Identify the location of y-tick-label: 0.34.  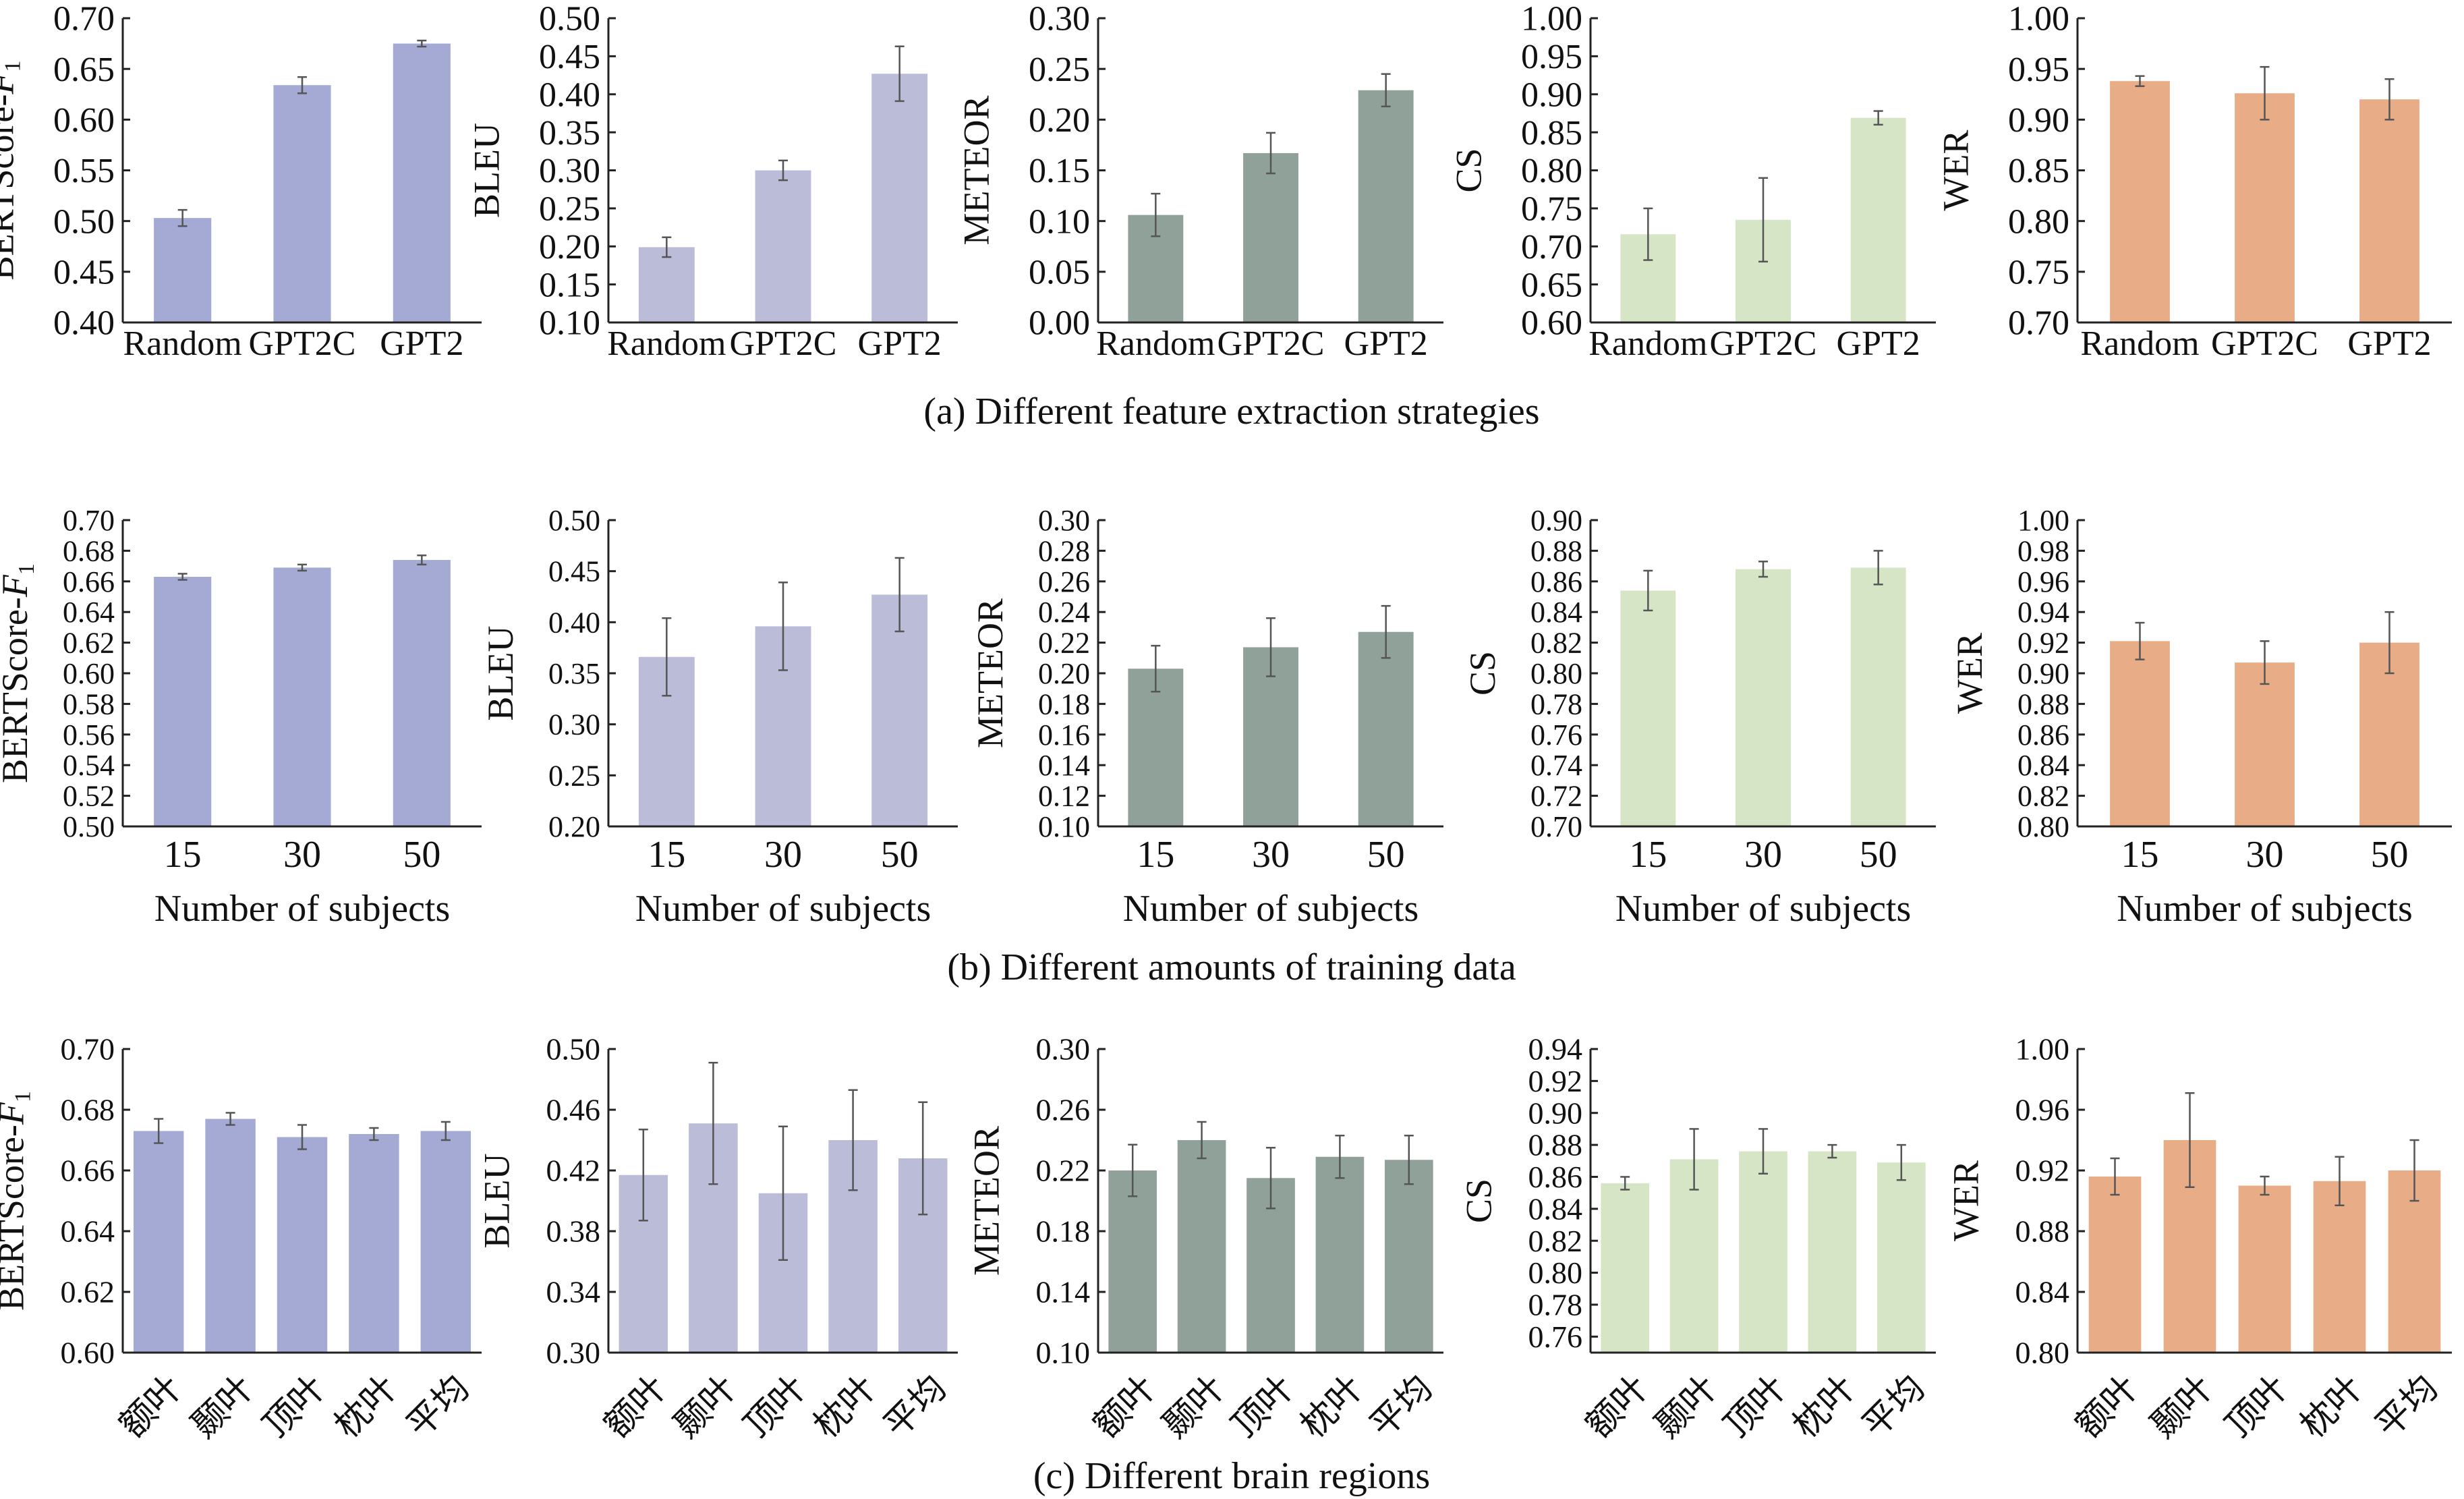
(573, 1292).